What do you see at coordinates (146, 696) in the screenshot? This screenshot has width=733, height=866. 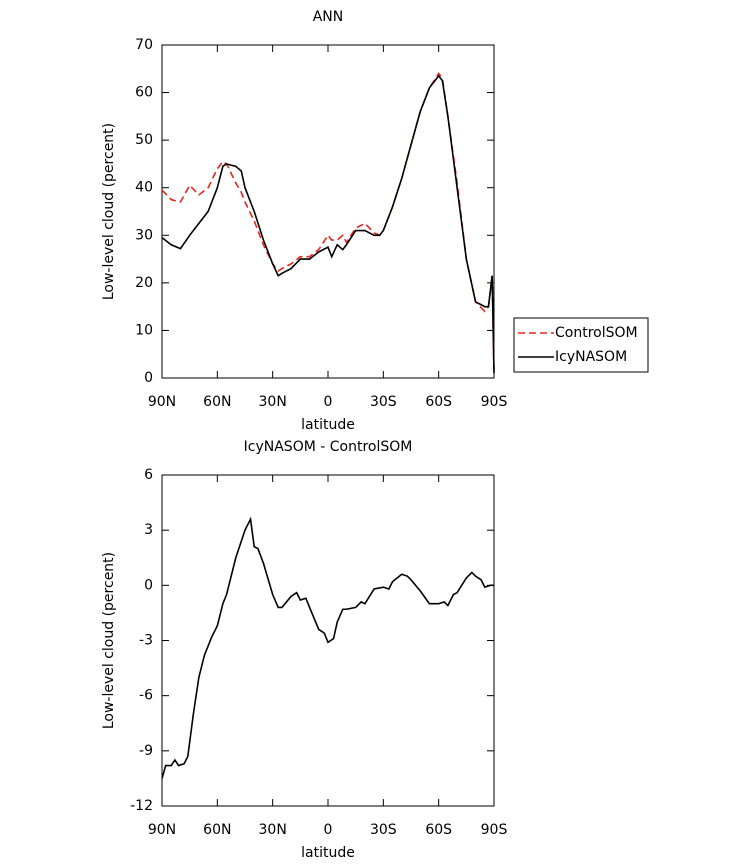 I see `y-tick-label: -6` at bounding box center [146, 696].